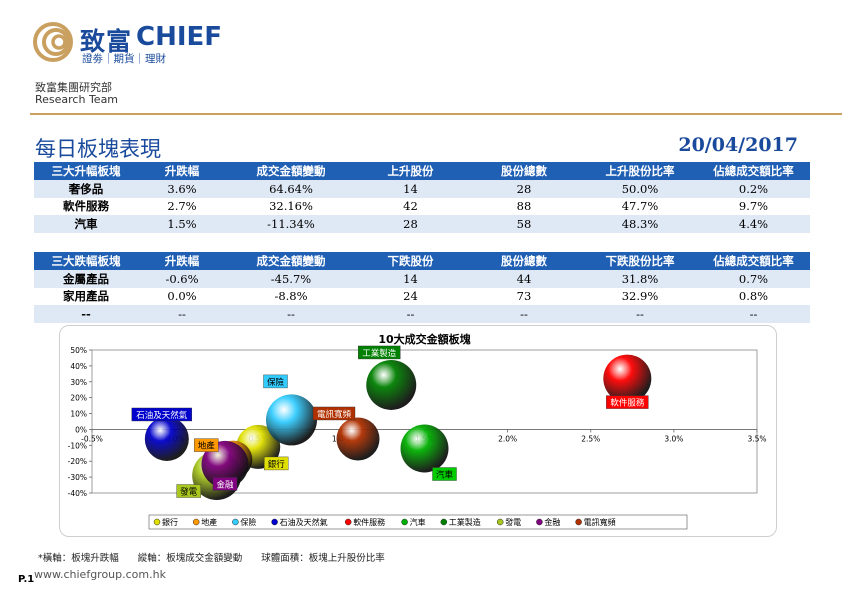  I want to click on data-label: 電訊寬頻, so click(334, 414).